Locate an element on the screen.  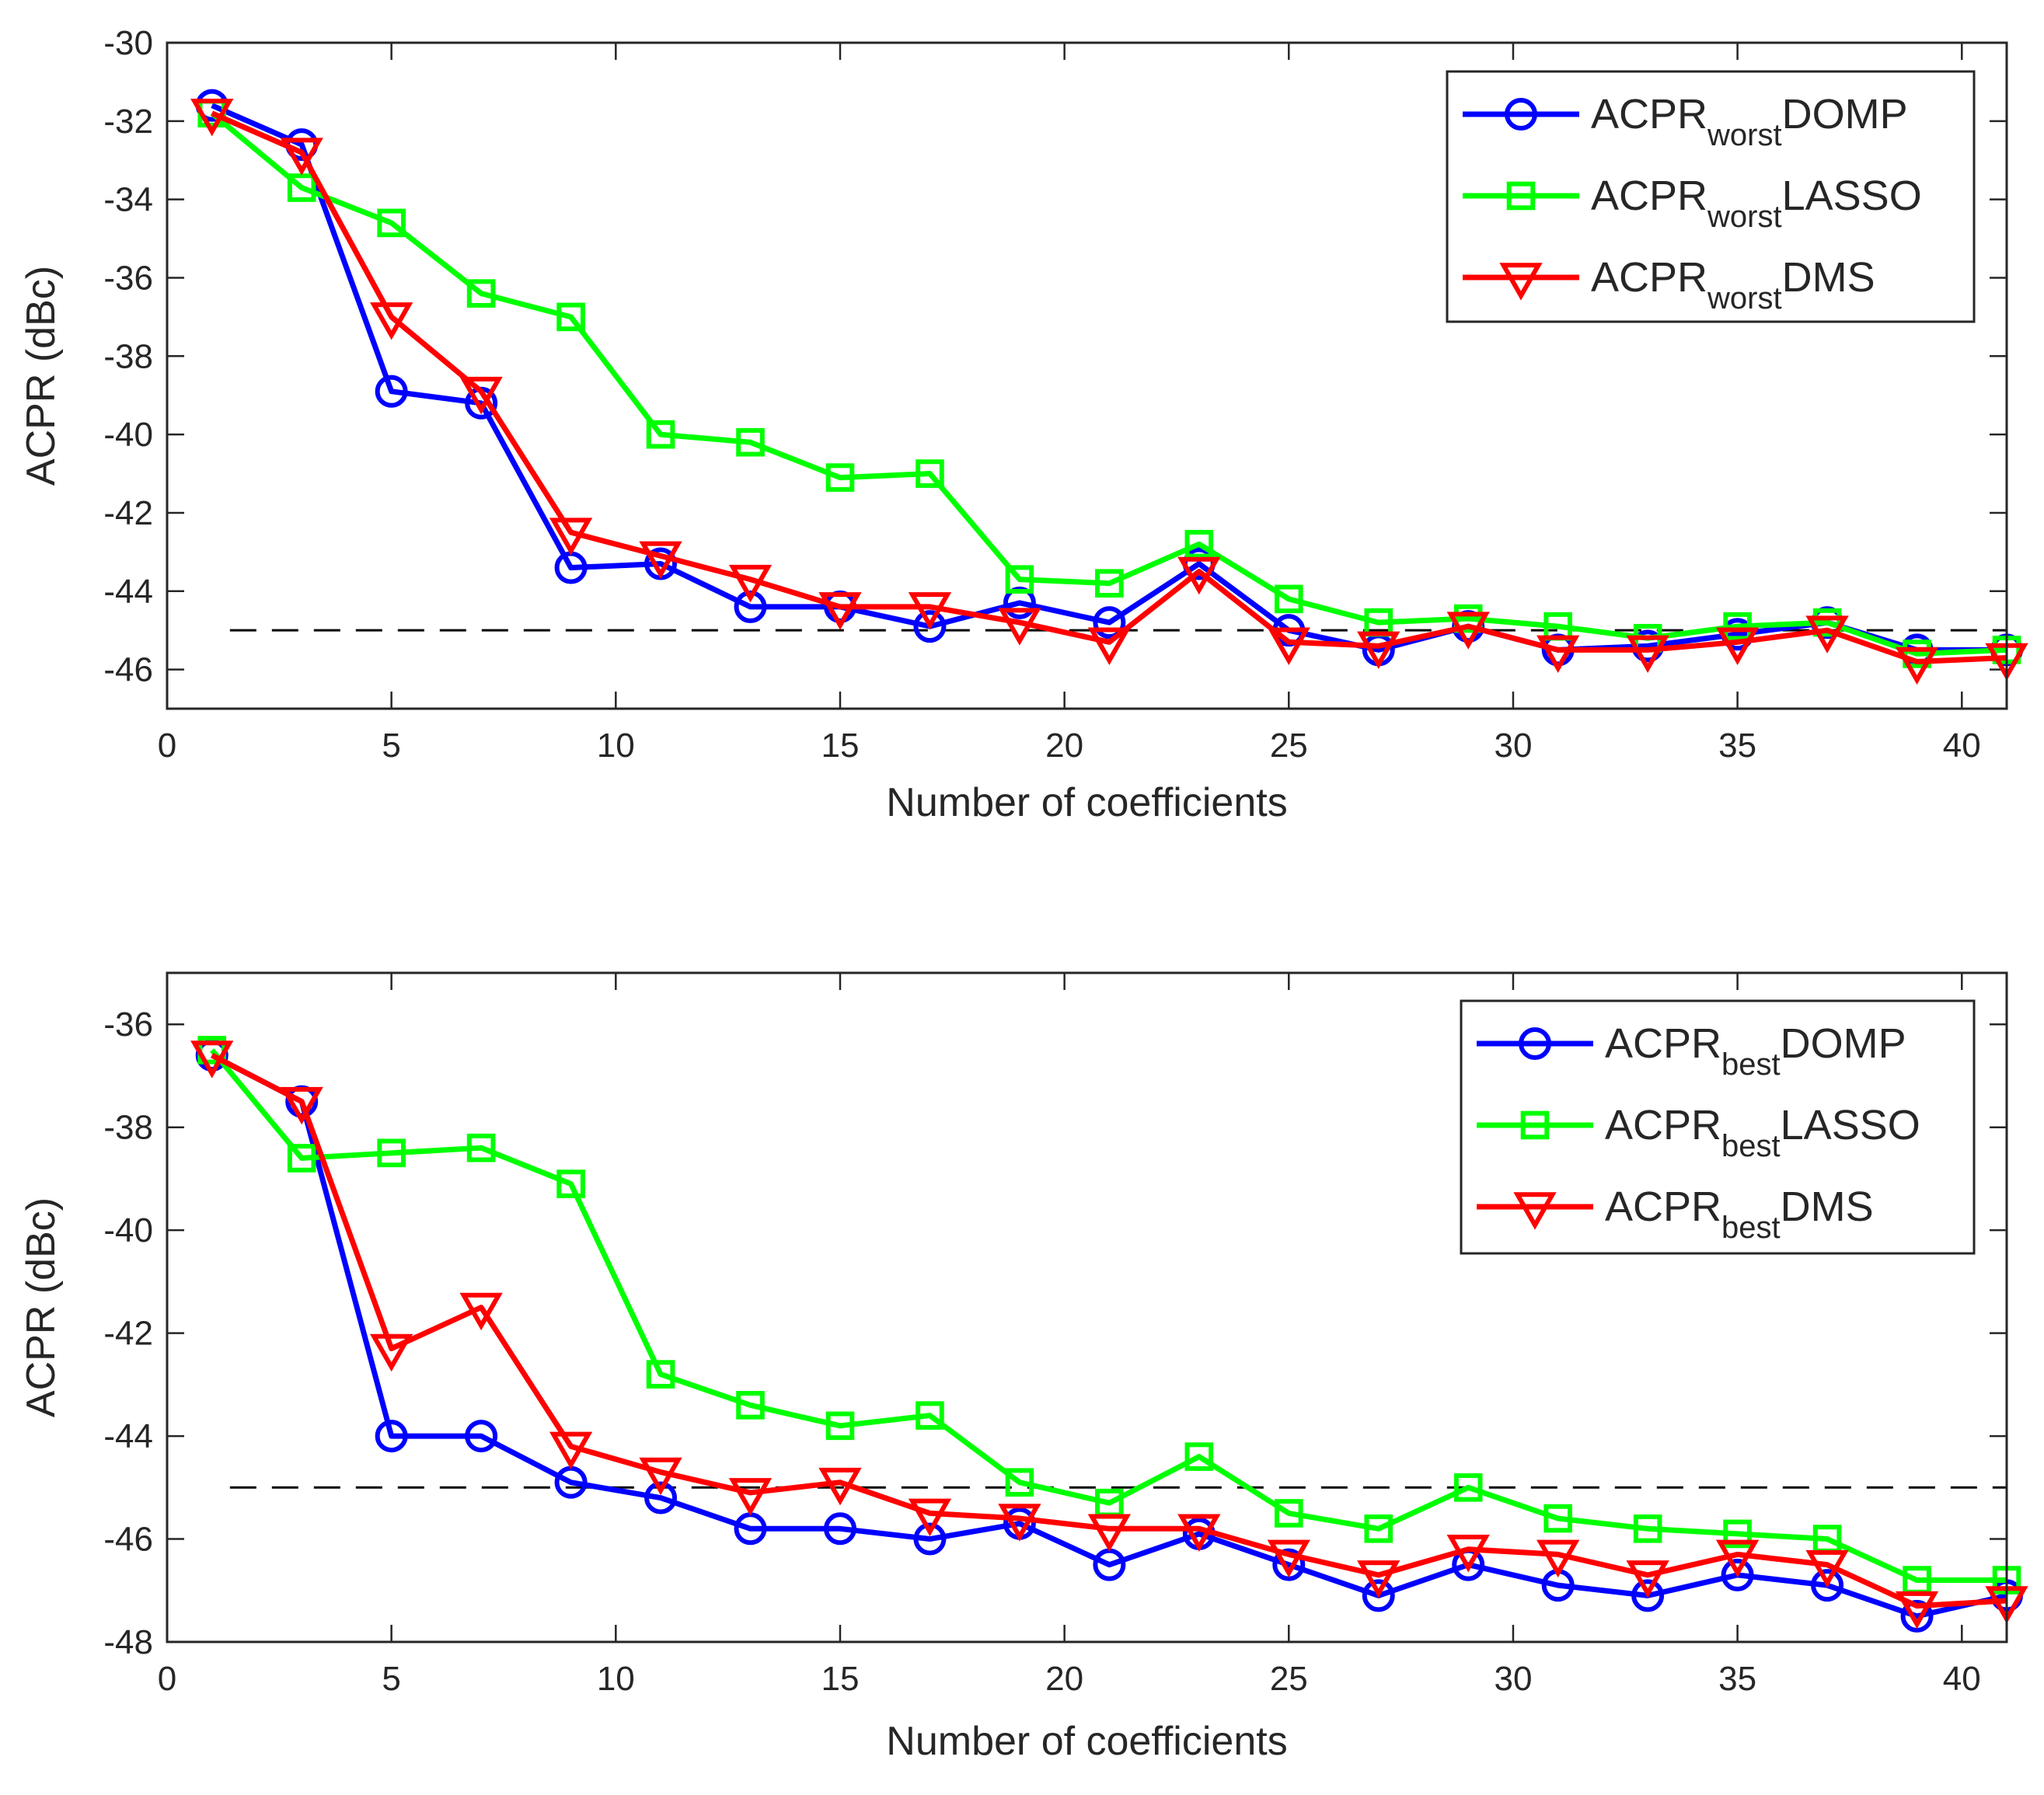
chart-1-x-tick-label: 20 is located at coordinates (1064, 1679).